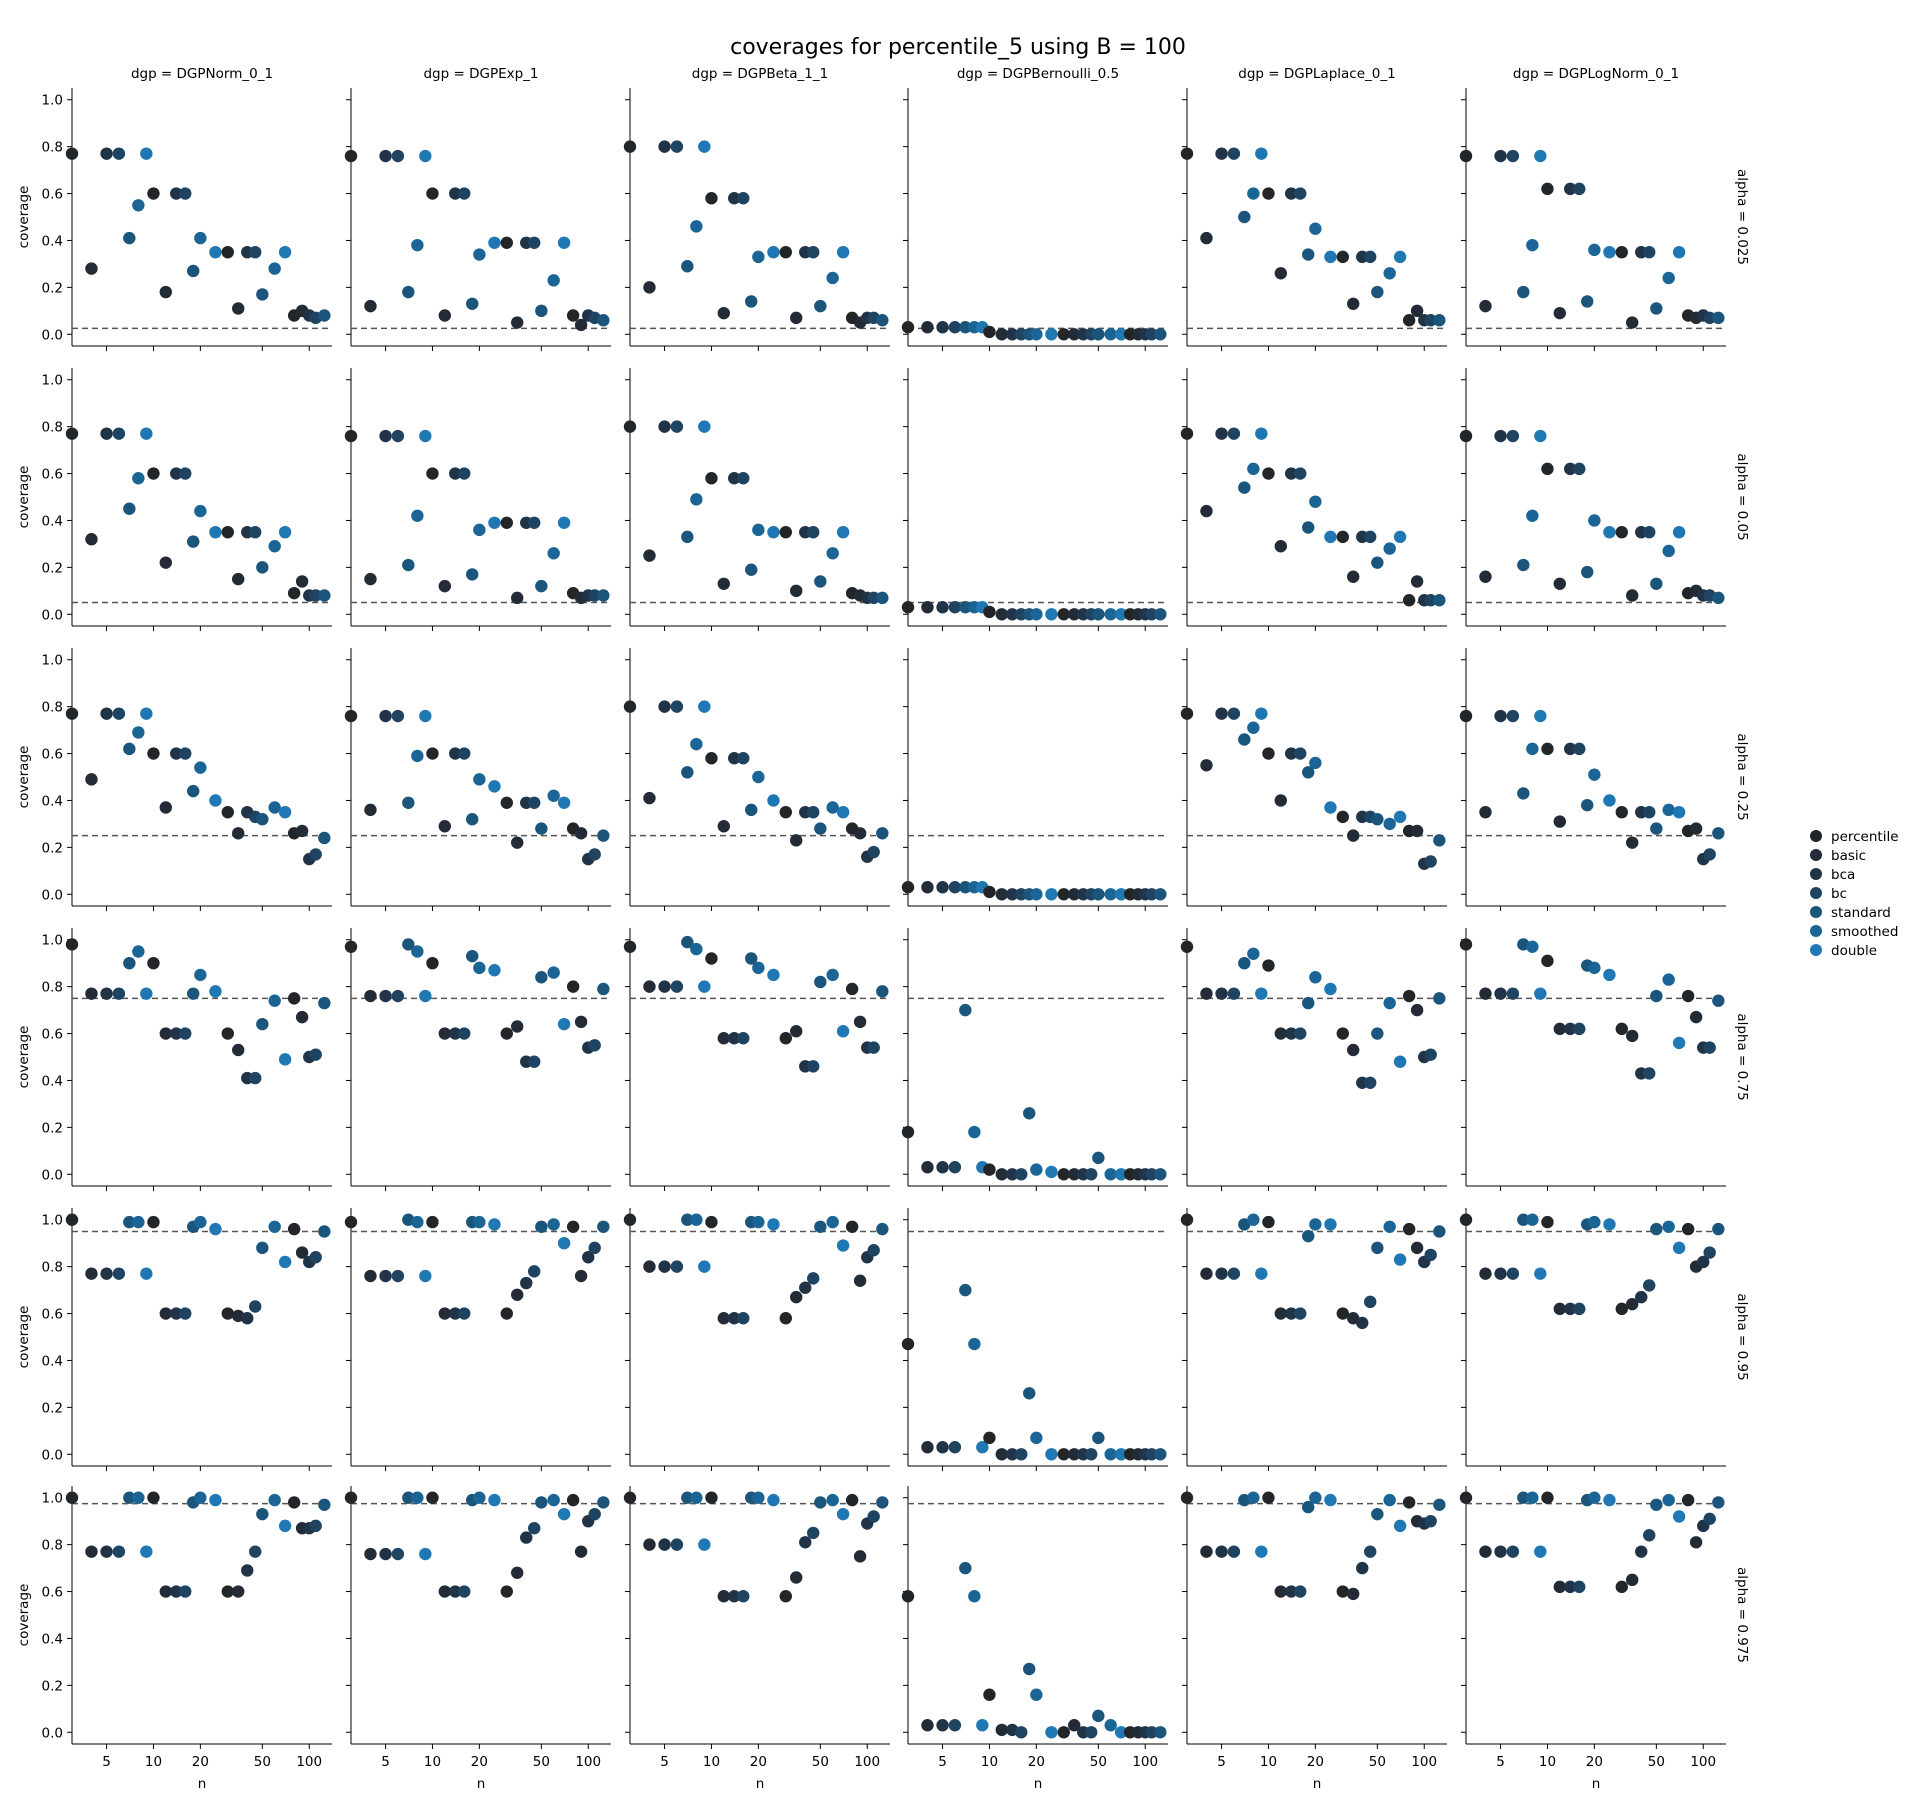 Image resolution: width=1919 pixels, height=1800 pixels. Describe the element at coordinates (52, 1035) in the screenshot. I see `y-tick-label: 0.6` at that location.